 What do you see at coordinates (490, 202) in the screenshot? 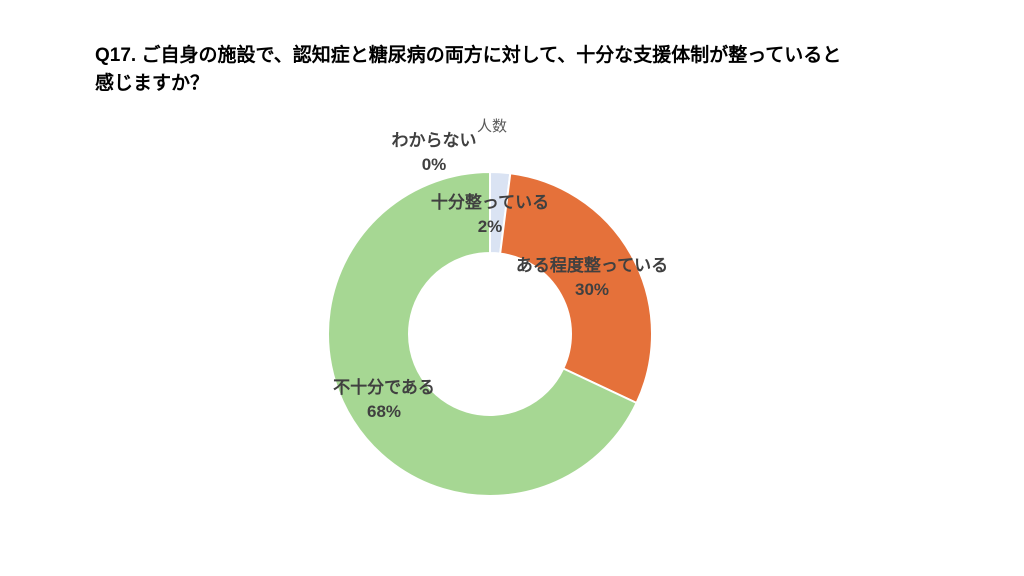
I see `label-name: 十分整っている` at bounding box center [490, 202].